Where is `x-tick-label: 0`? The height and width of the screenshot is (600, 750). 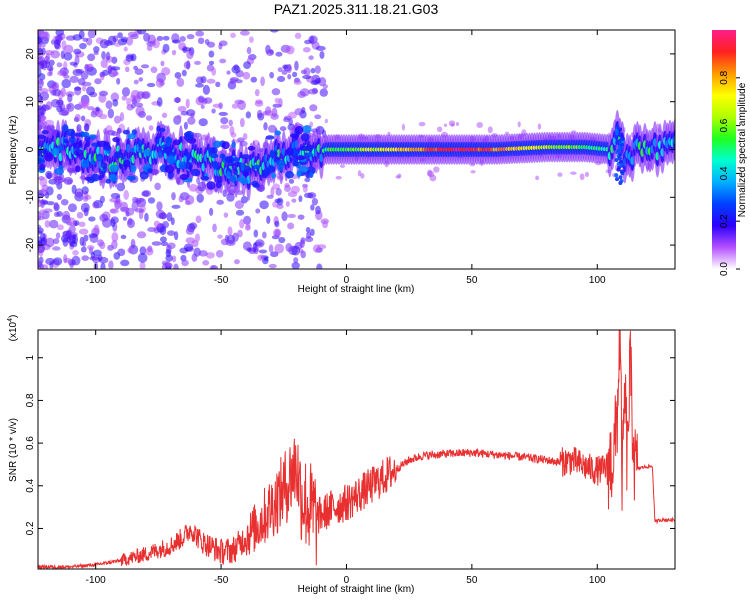 x-tick-label: 0 is located at coordinates (347, 280).